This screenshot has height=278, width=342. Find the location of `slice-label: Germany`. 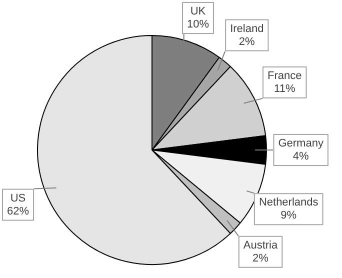

slice-label: Germany is located at coordinates (301, 144).